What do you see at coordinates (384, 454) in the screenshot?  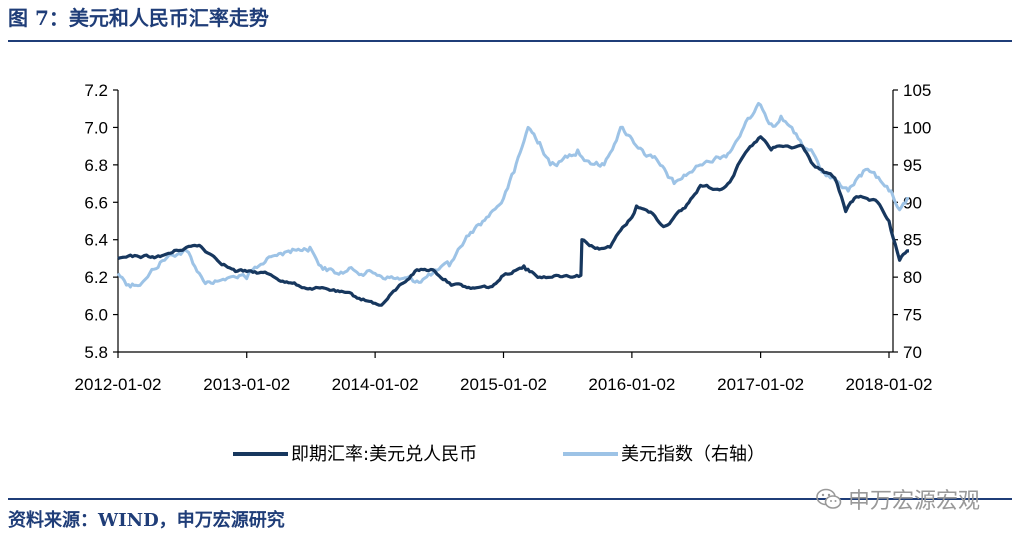 I see `legend-label-cny: 即期汇率:美元兑人民币` at bounding box center [384, 454].